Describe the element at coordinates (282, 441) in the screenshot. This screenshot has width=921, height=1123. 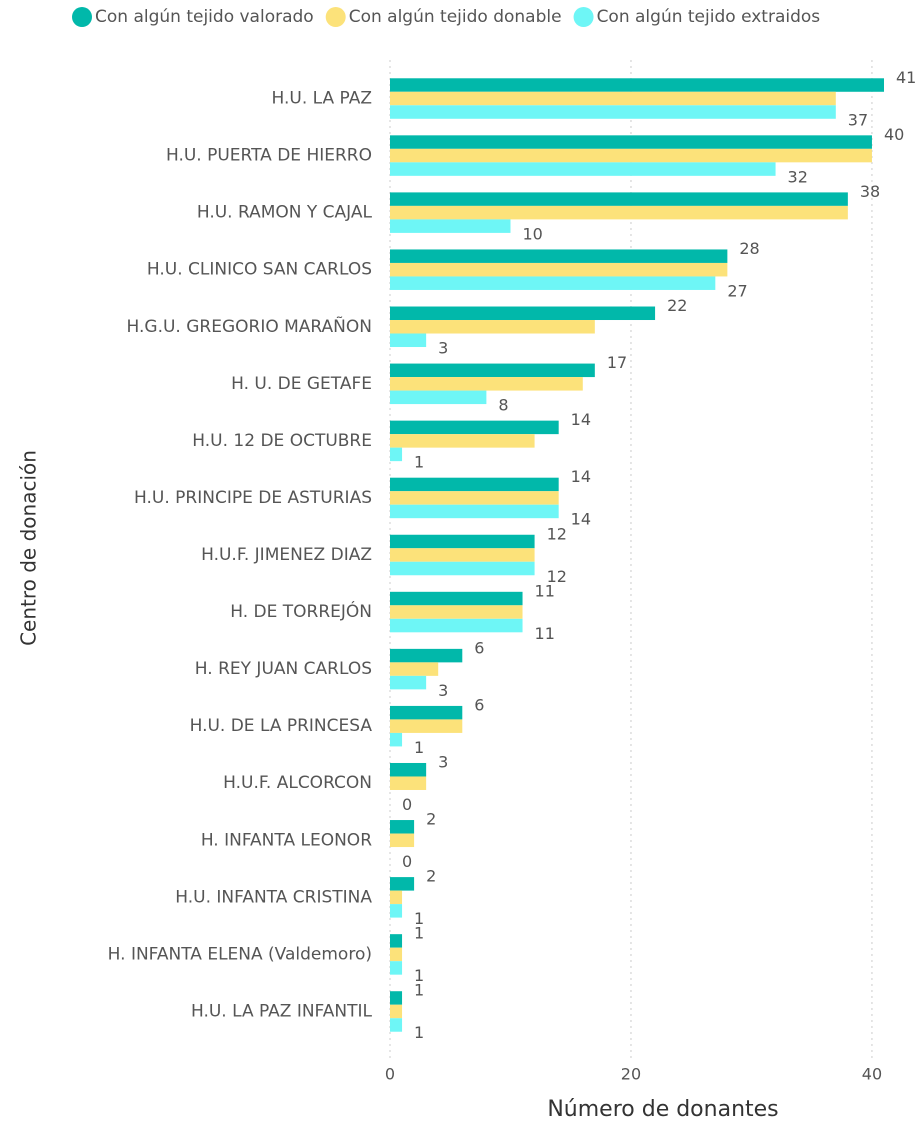
I see `y-tick-label: H.U. 12 DE OCTUBRE` at that location.